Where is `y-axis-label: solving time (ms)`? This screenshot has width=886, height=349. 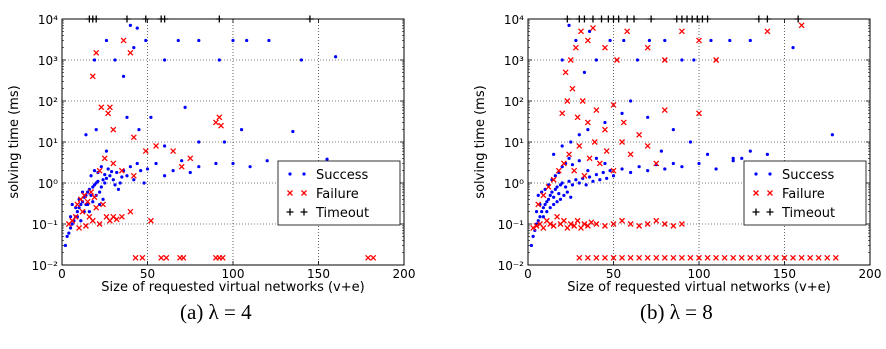
y-axis-label: solving time (ms) is located at coordinates (480, 141).